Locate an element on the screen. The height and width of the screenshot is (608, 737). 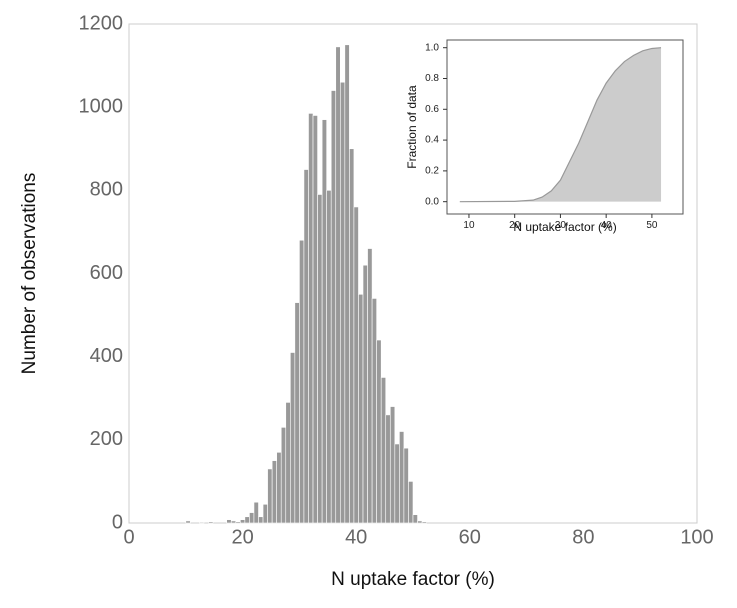
y-tick-label: 1200 is located at coordinates (101, 23).